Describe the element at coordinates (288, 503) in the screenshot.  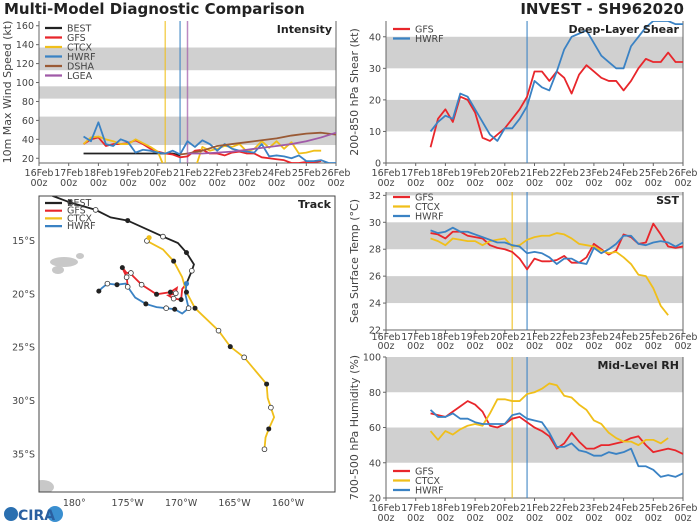
I see `lon-tick-label: 160°W` at that location.